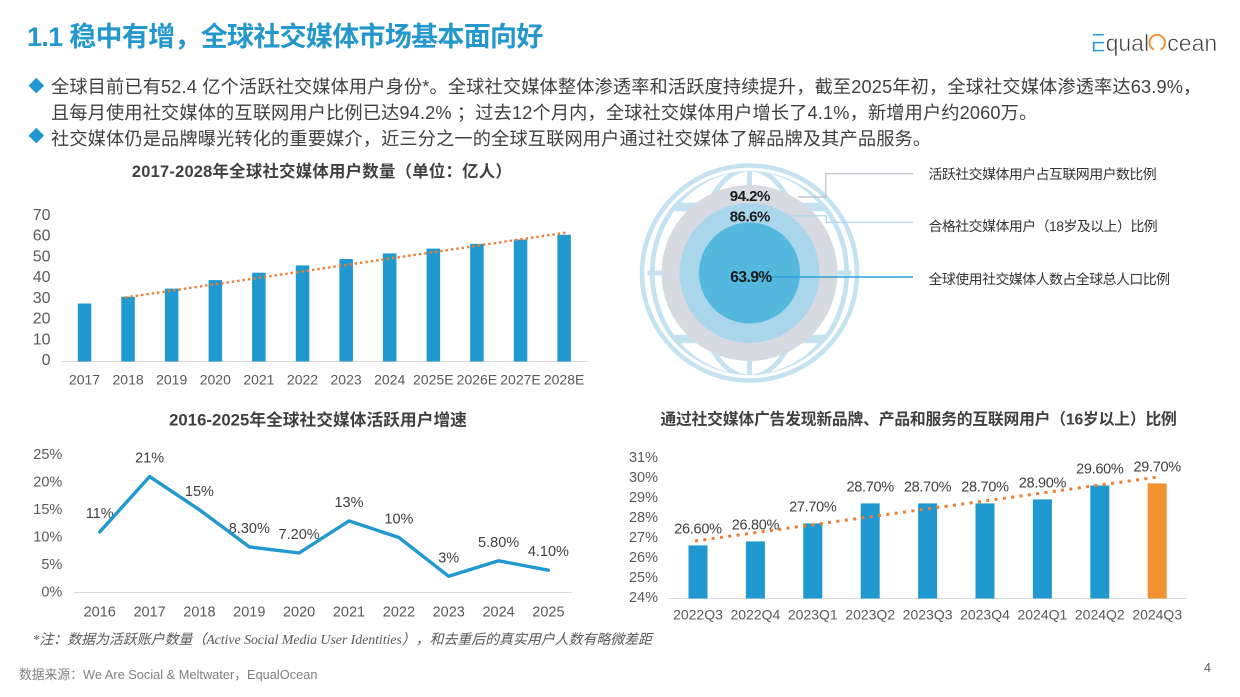 The image size is (1240, 697). Describe the element at coordinates (698, 615) in the screenshot. I see `svg-text: 2022Q3` at that location.